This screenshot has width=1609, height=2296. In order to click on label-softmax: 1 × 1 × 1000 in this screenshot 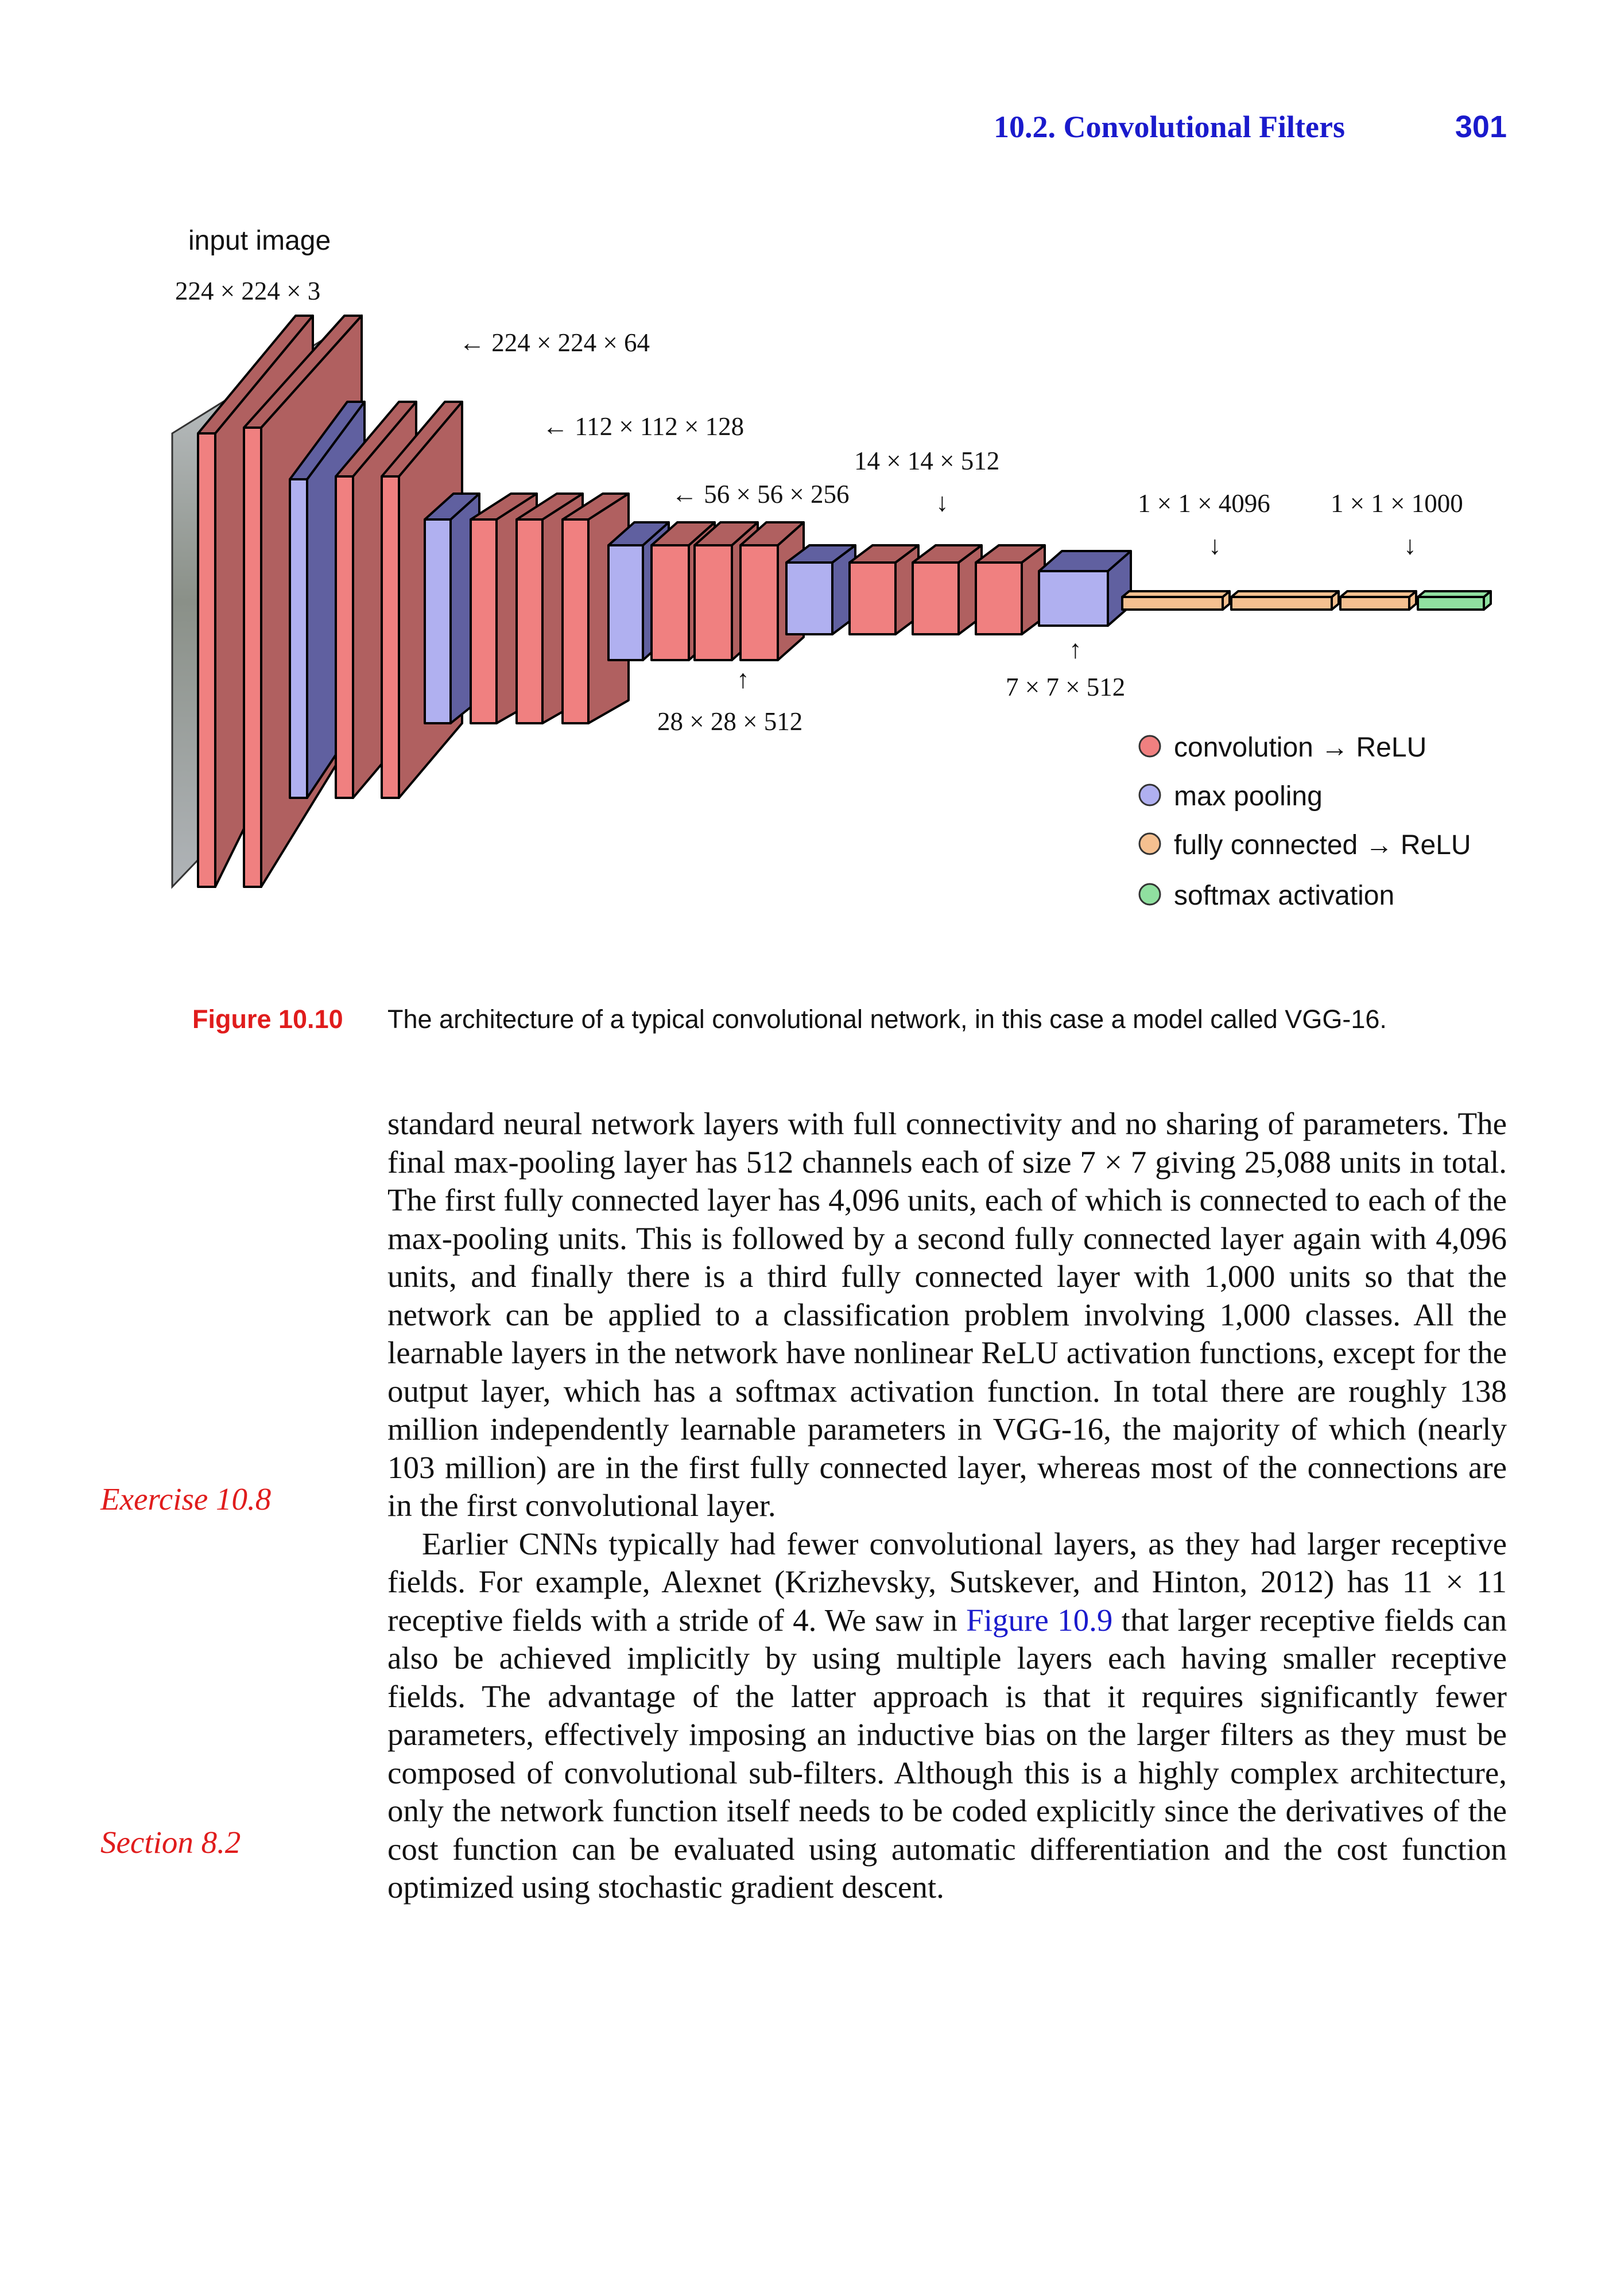, I will do `click(1397, 503)`.